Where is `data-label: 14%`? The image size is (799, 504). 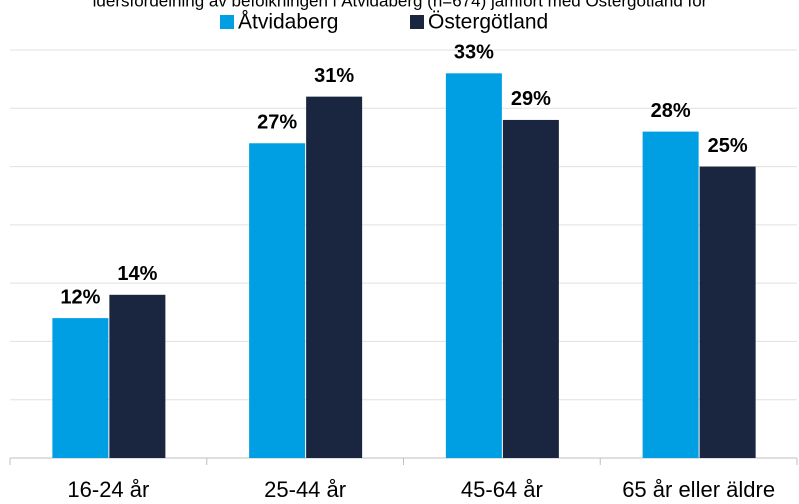
data-label: 14% is located at coordinates (137, 274).